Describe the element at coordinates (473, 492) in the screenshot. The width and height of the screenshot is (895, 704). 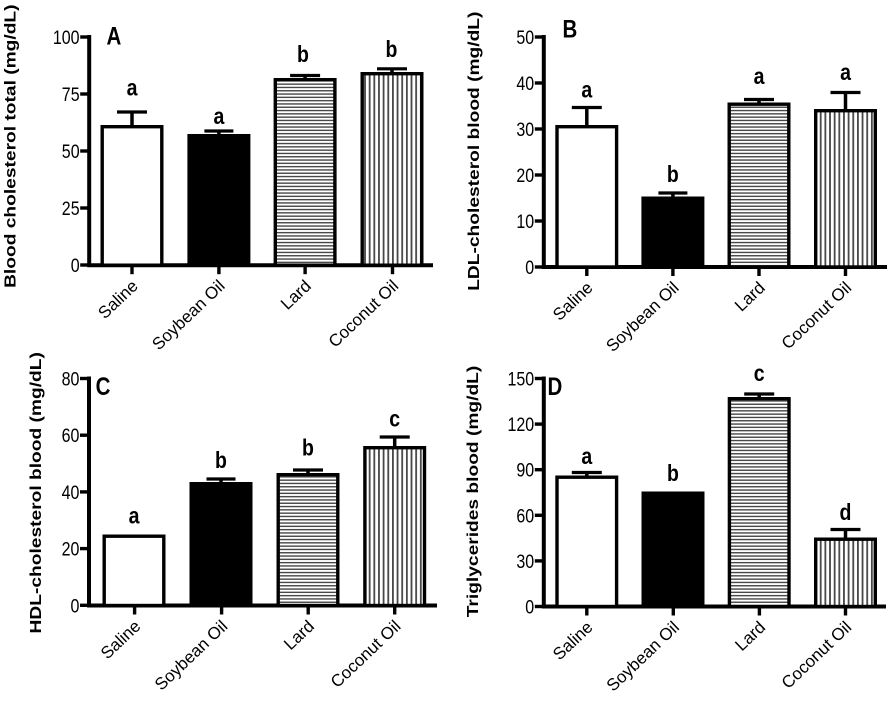
I see `svg-text: Triglycerides blood (mg/dL)` at that location.